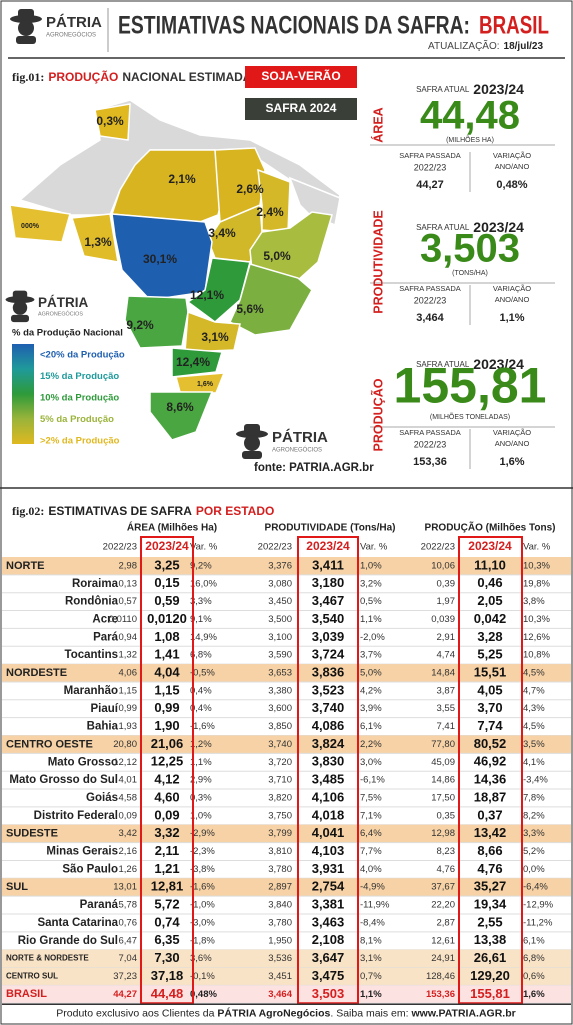 This screenshot has width=573, height=1025. Describe the element at coordinates (201, 619) in the screenshot. I see `cell-change: 9,1%` at that location.